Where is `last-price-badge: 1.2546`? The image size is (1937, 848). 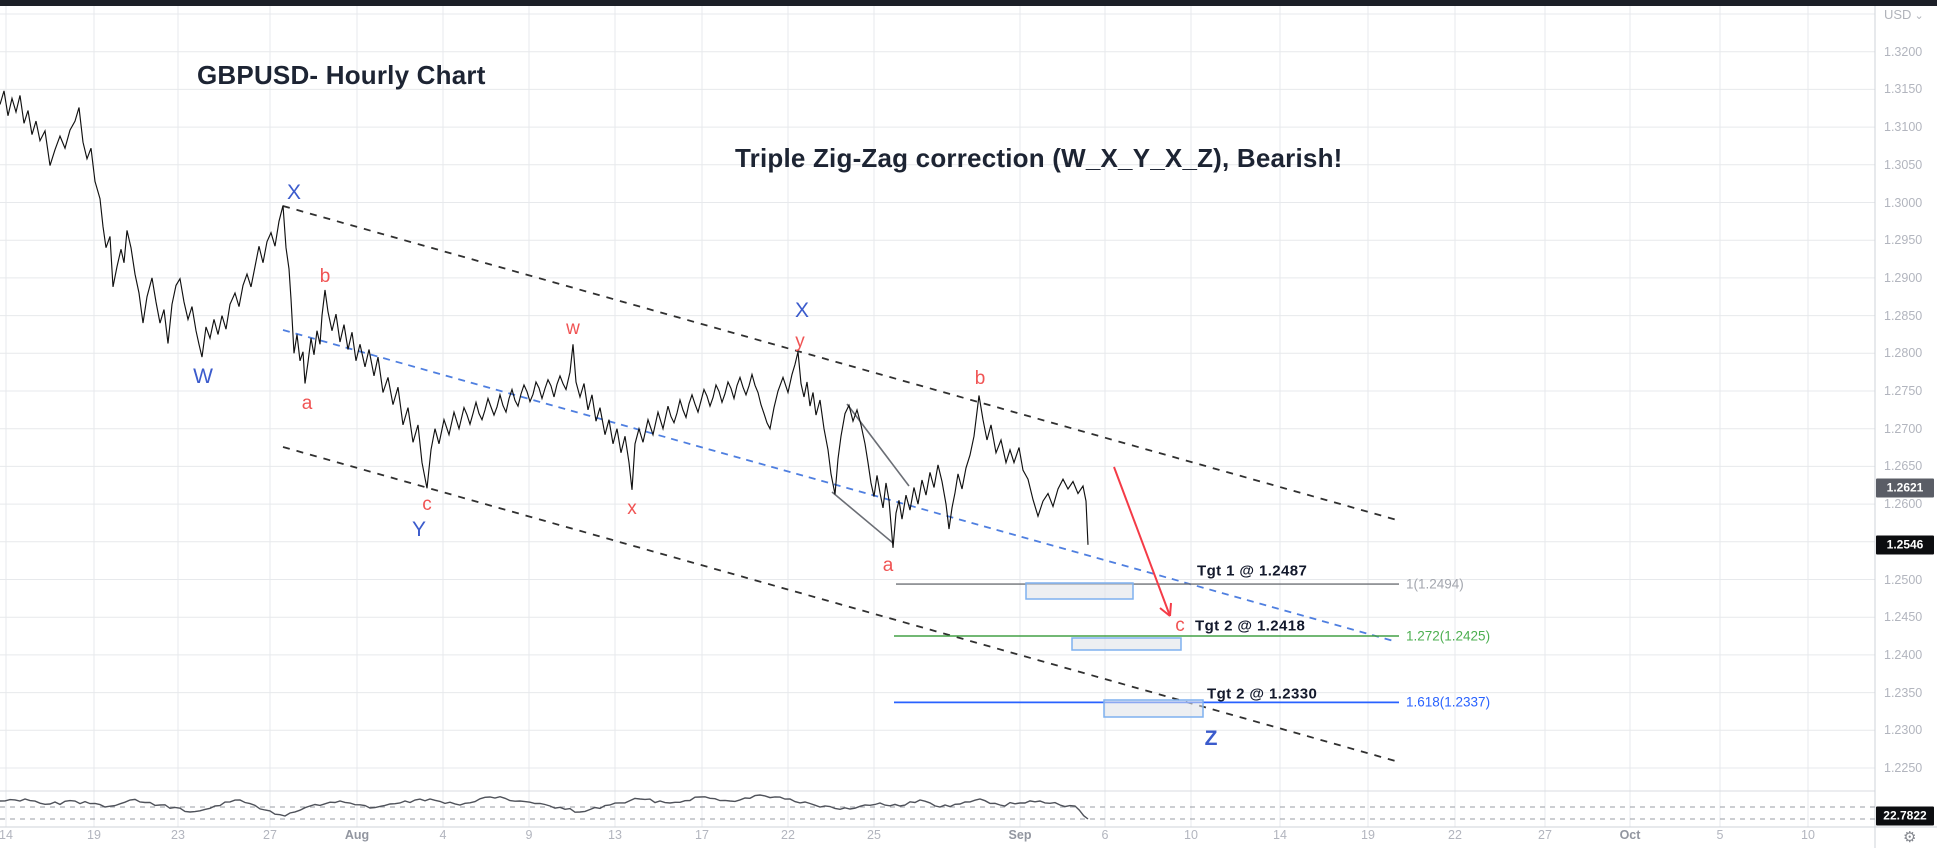
last-price-badge: 1.2546 is located at coordinates (1905, 545).